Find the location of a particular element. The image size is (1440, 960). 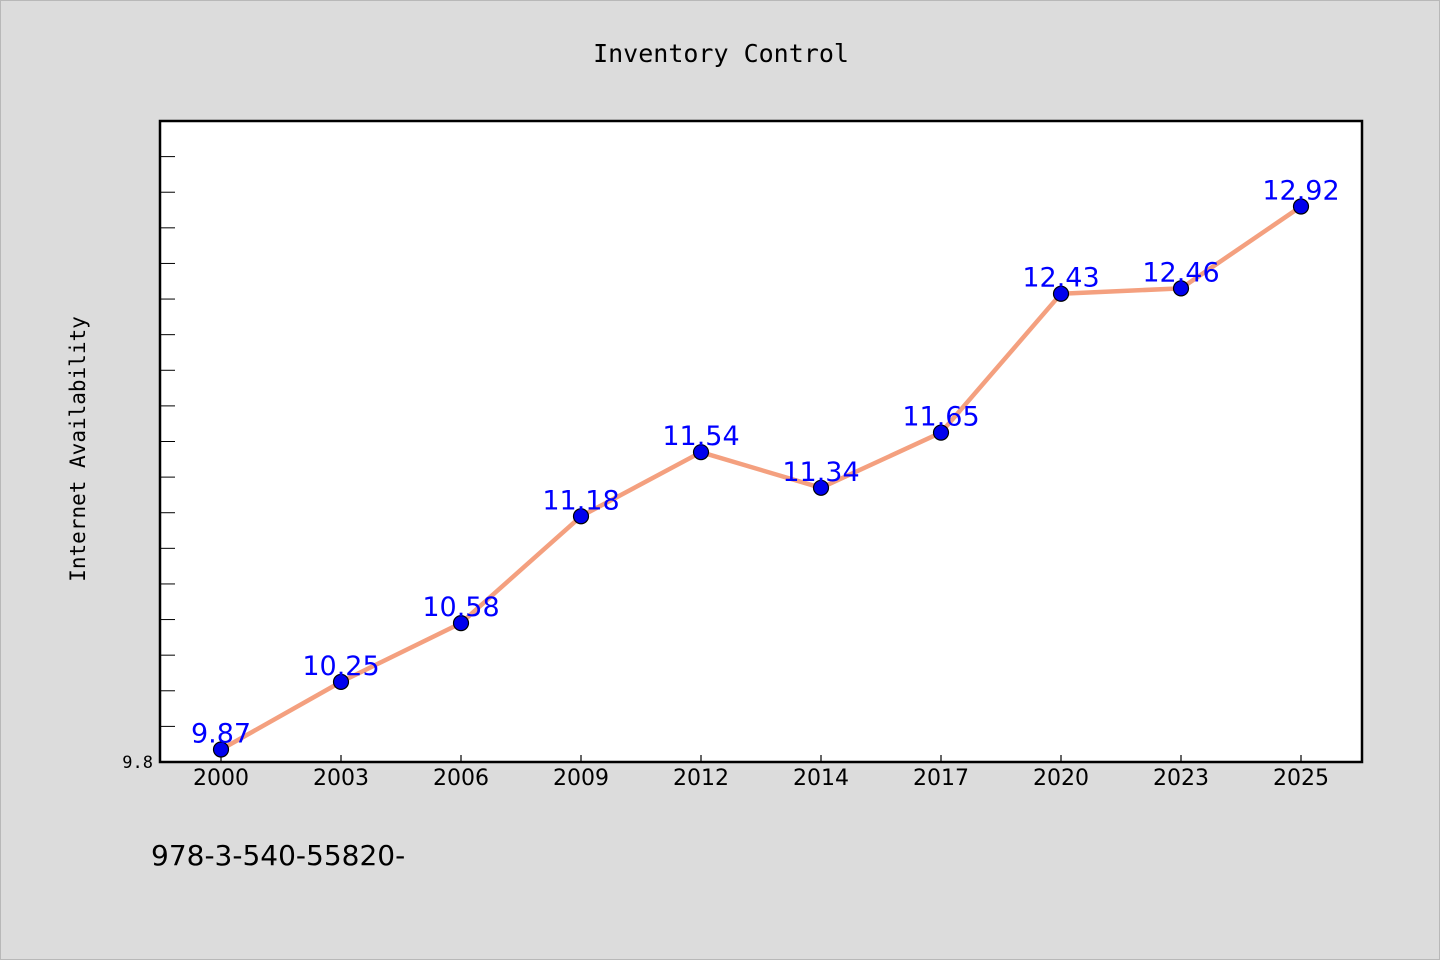

data-label: 9.87 is located at coordinates (221, 734).